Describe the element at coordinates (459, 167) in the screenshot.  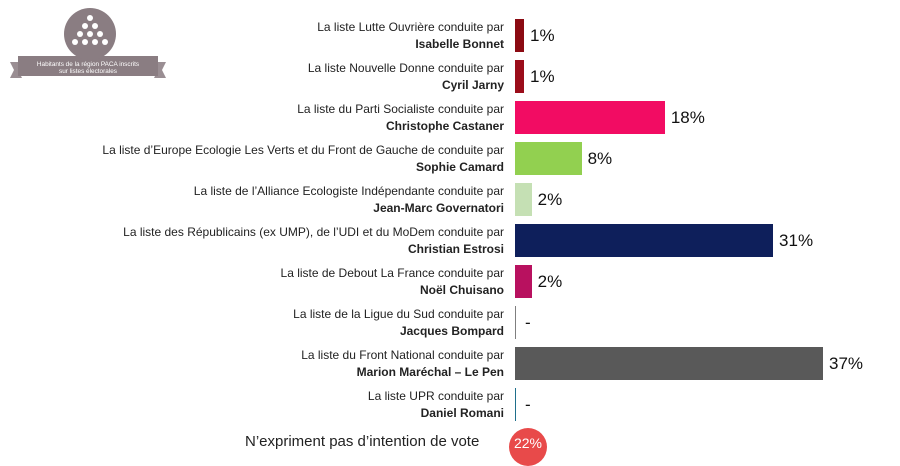
I see `candidate-name: Sophie Camard` at that location.